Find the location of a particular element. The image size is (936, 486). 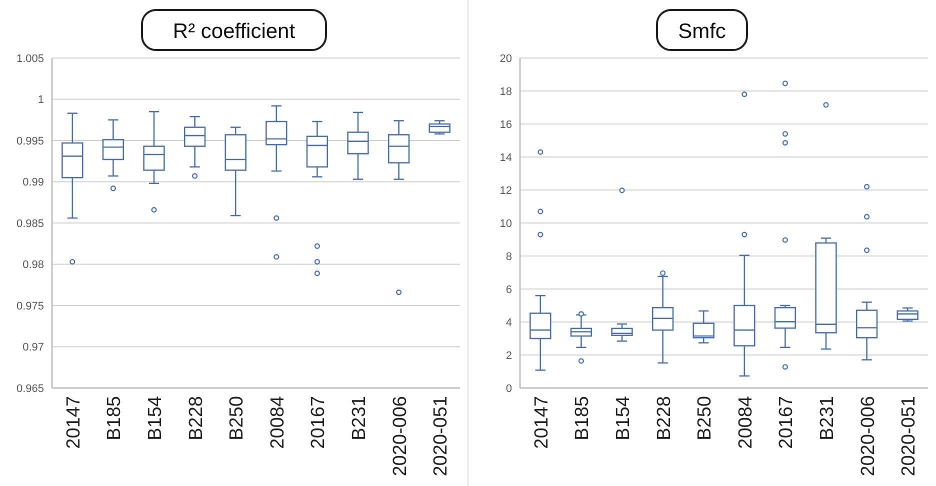

y-tick-label: 0.995 is located at coordinates (30, 141).